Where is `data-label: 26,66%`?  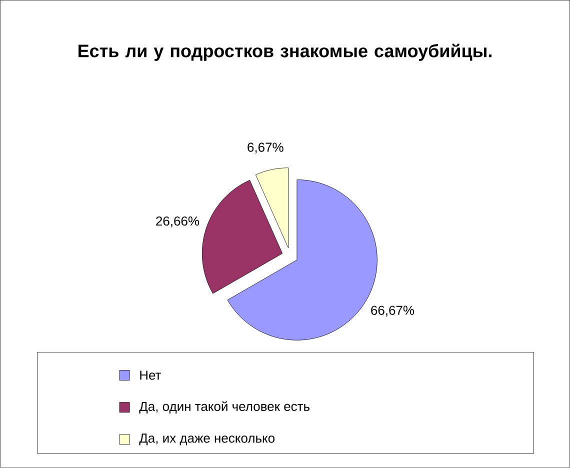
data-label: 26,66% is located at coordinates (178, 222).